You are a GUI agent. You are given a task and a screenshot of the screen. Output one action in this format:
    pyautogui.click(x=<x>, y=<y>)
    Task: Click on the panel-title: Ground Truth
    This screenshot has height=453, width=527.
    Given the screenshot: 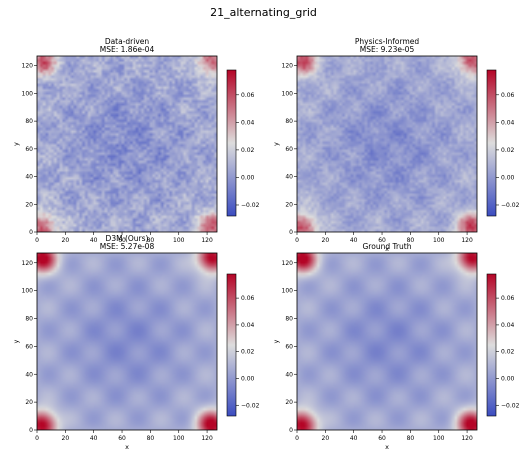 What is the action you would take?
    pyautogui.click(x=387, y=246)
    